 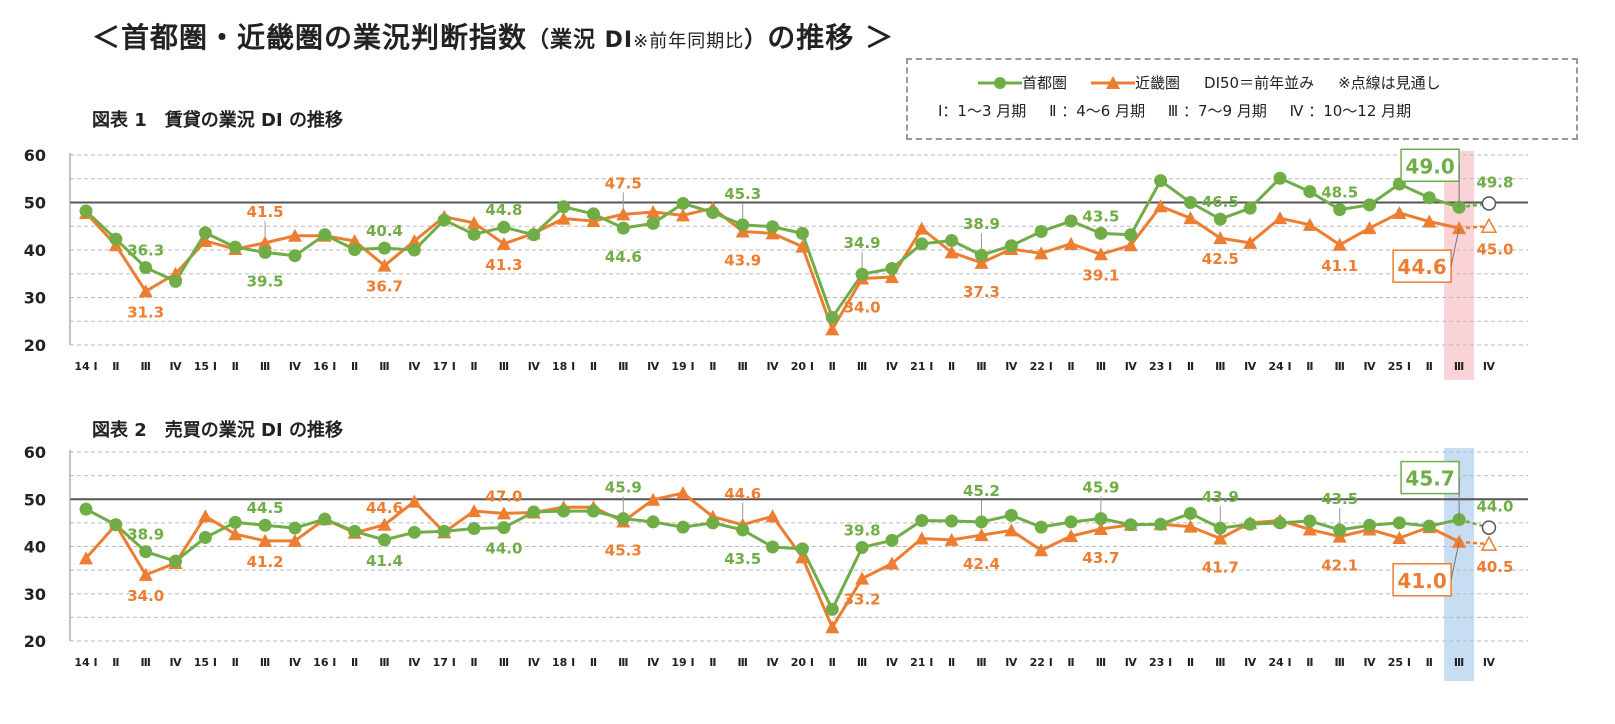 I want to click on shutoken-forecast-line, so click(x=1474, y=205).